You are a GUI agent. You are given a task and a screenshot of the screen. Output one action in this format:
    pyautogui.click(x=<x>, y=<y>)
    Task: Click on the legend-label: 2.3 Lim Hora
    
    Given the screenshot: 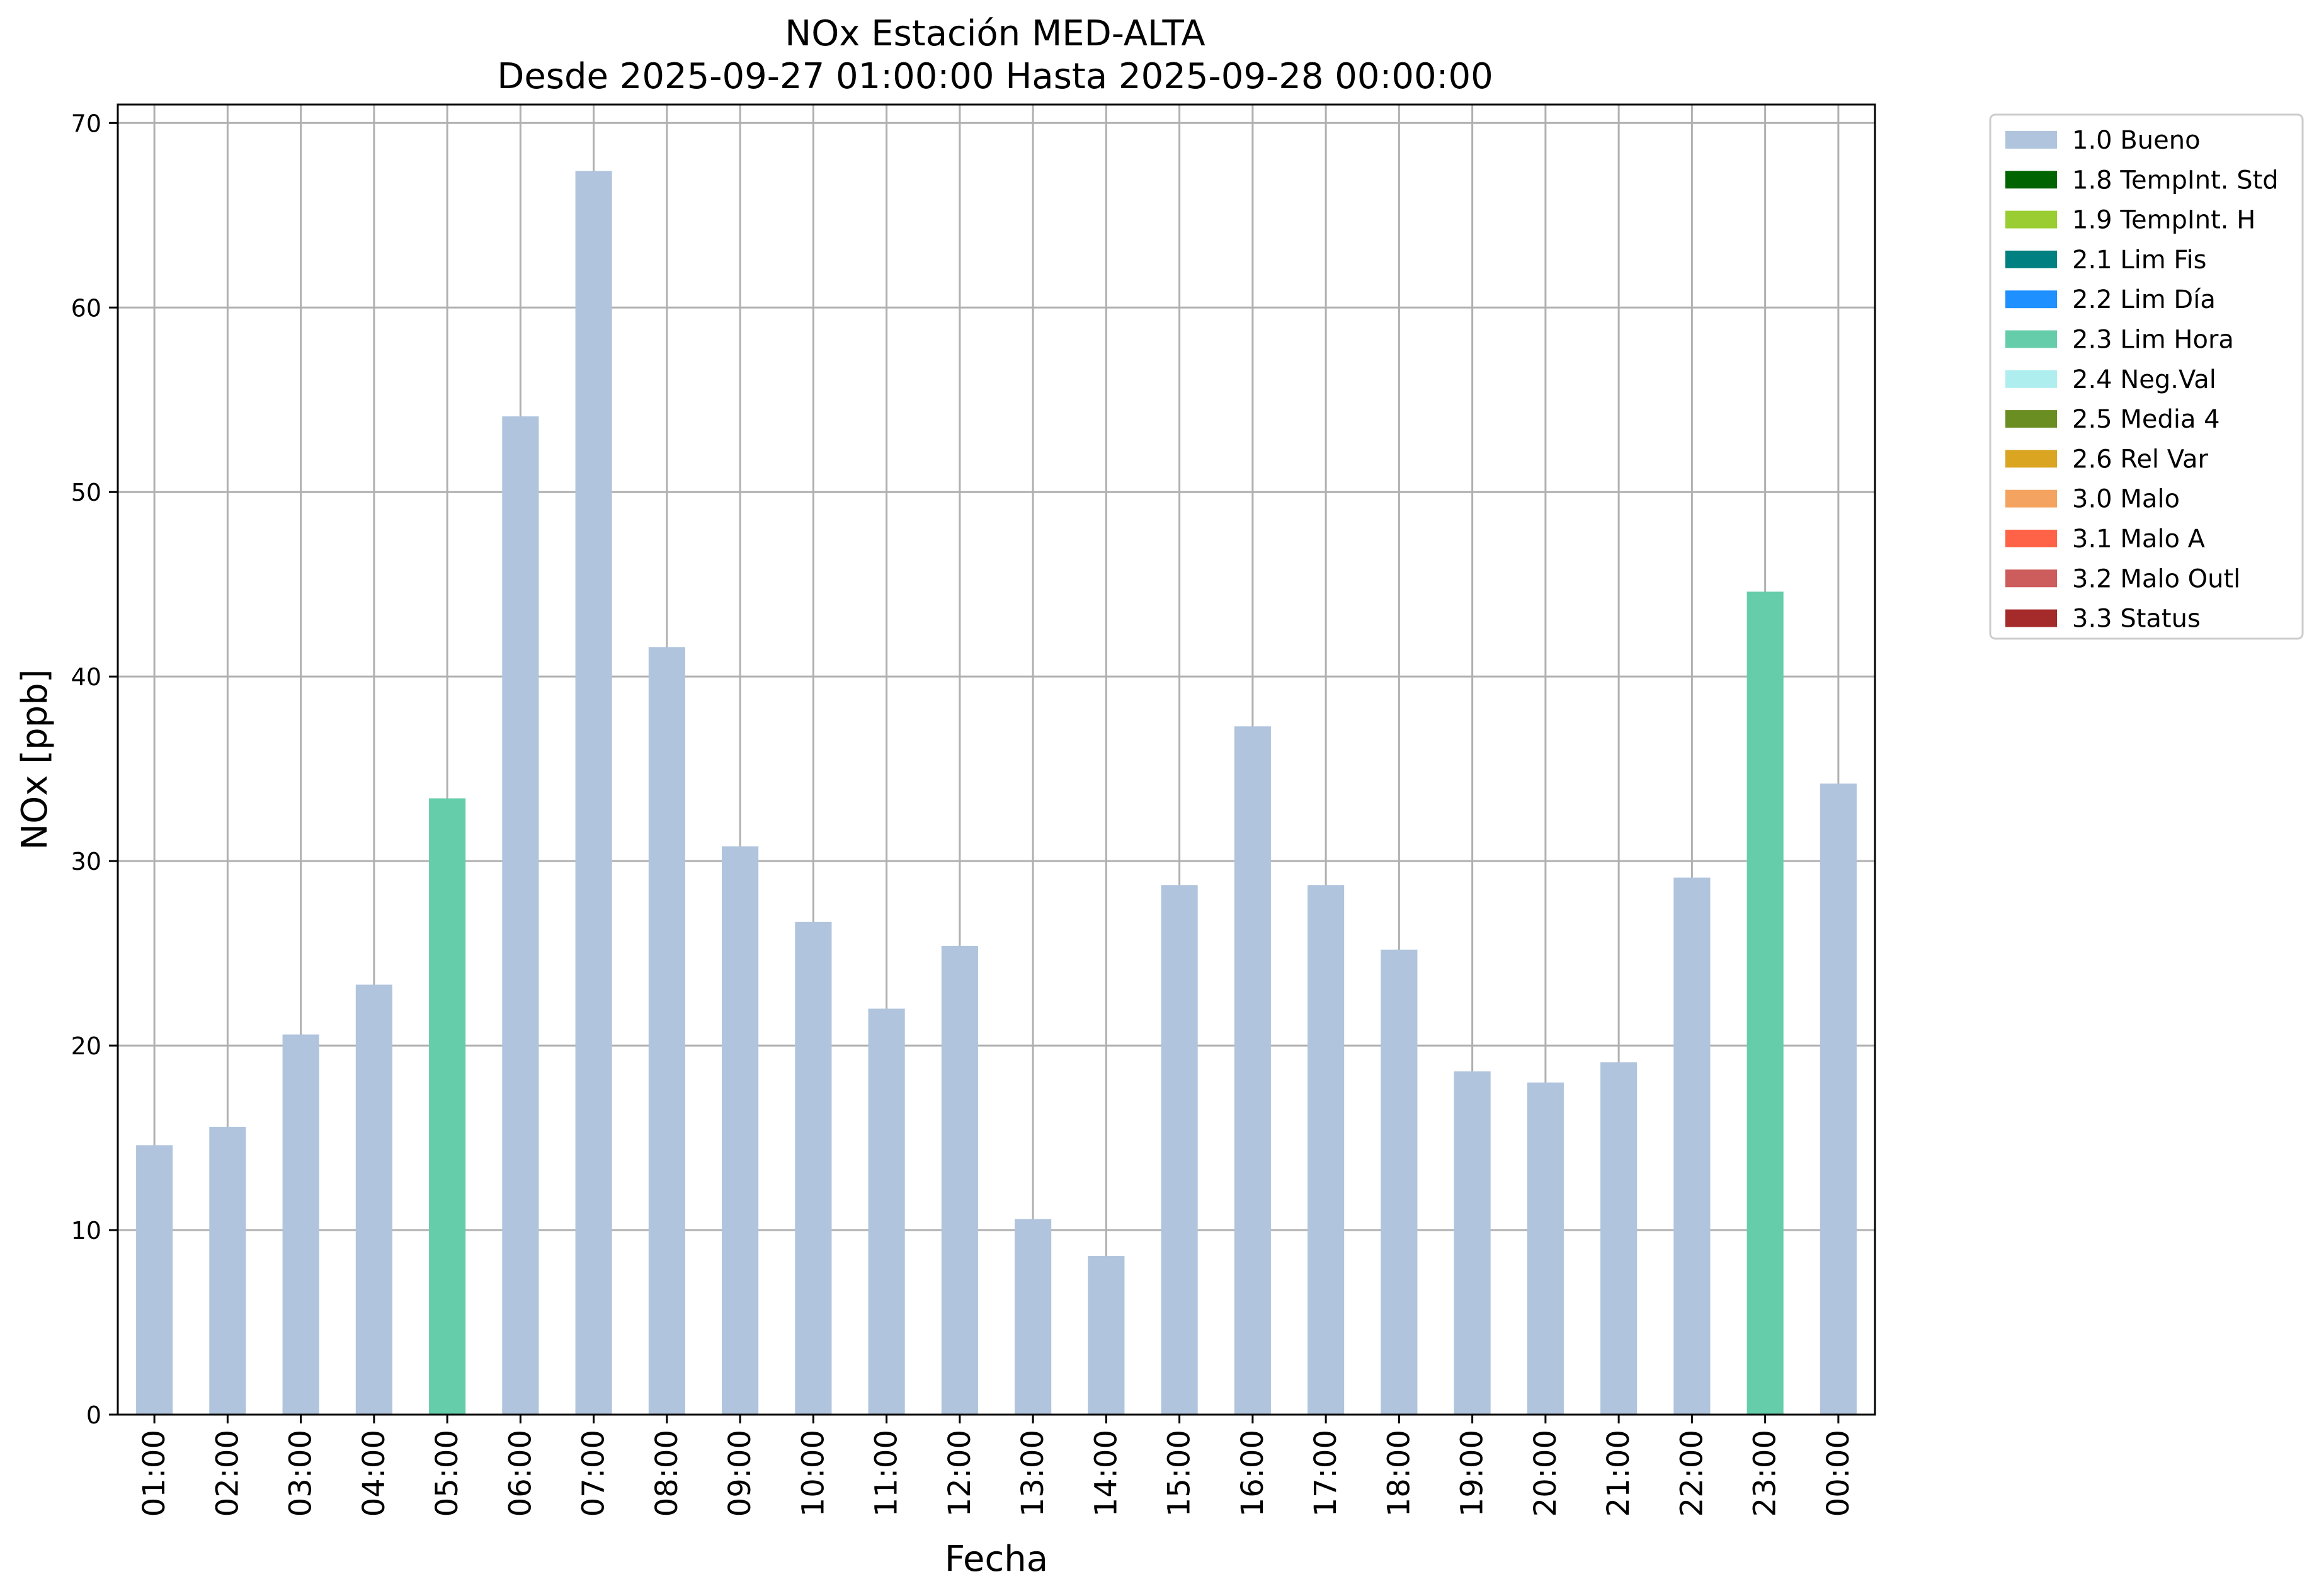 What is the action you would take?
    pyautogui.click(x=2153, y=340)
    